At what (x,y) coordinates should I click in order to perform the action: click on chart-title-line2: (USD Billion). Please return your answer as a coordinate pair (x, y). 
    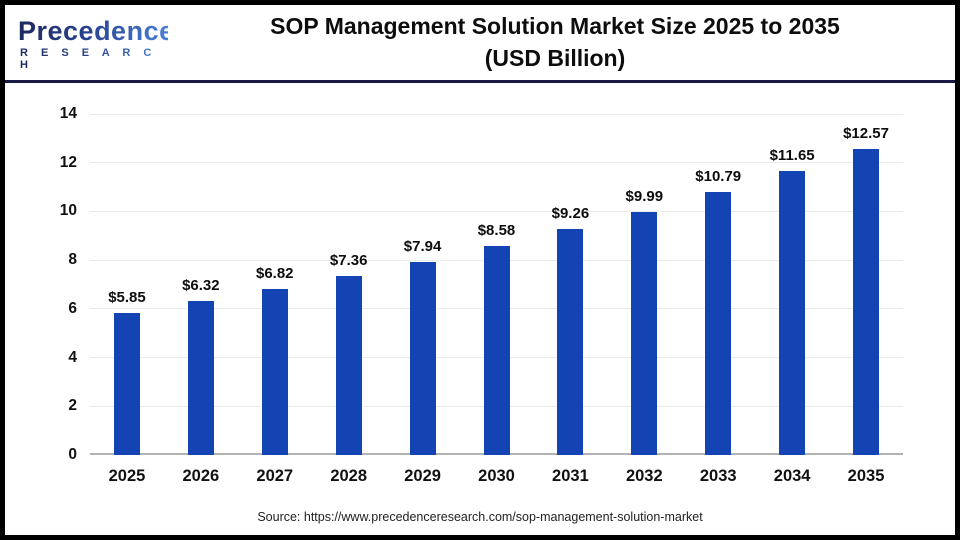
    Looking at the image, I should click on (555, 58).